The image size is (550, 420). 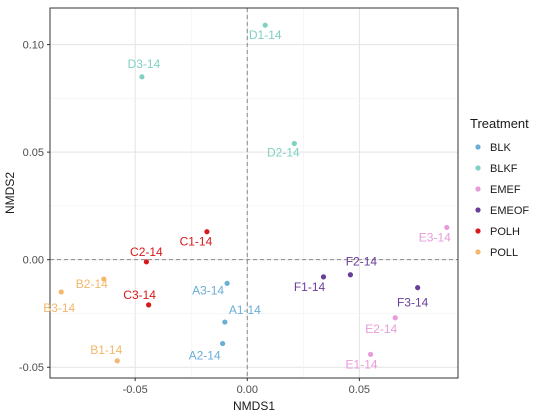 I want to click on legend: Treatment BLK BLKF EMEF EMEOF POLH POLL, so click(x=499, y=187).